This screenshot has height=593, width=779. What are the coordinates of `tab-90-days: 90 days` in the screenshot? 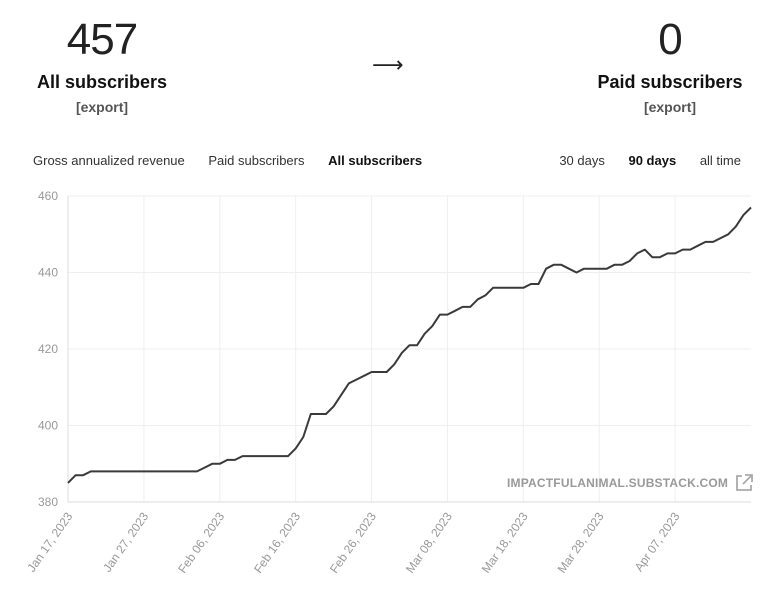 It's located at (652, 160).